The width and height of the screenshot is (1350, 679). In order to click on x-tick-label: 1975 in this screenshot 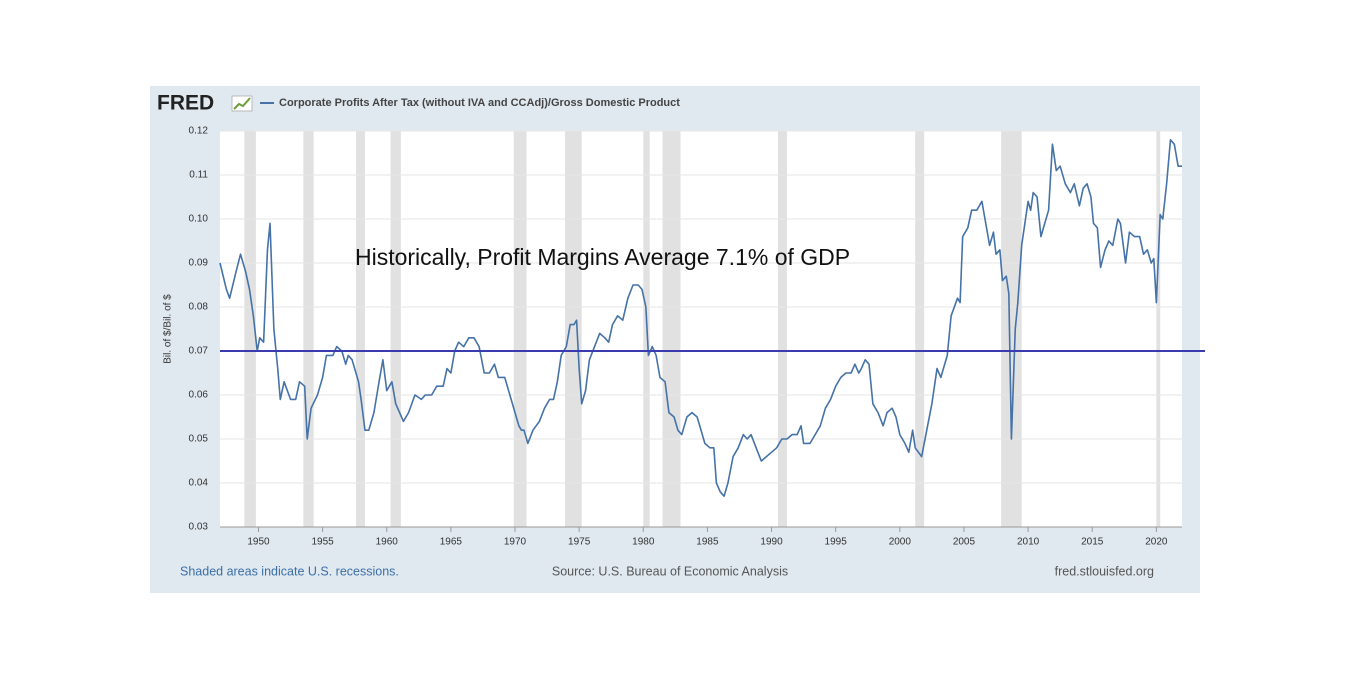, I will do `click(579, 542)`.